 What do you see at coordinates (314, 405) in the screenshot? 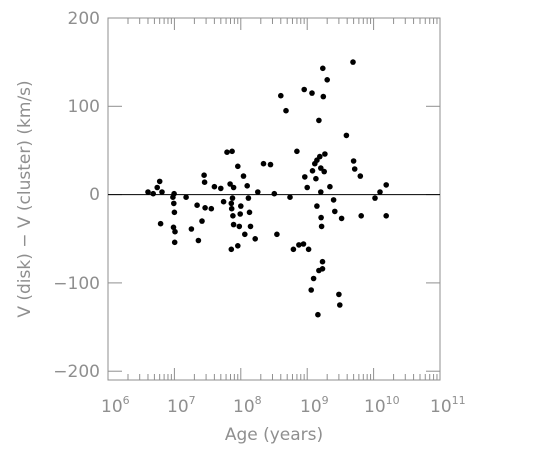
I see `x-tick-label: 10⁹` at bounding box center [314, 405].